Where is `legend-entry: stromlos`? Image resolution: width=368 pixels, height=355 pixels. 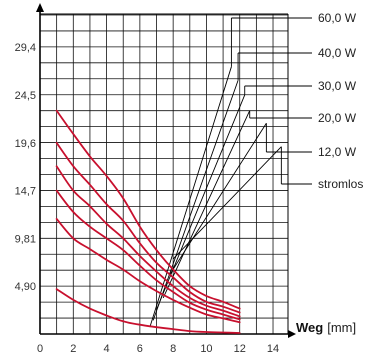 legend-entry: stromlos is located at coordinates (340, 184).